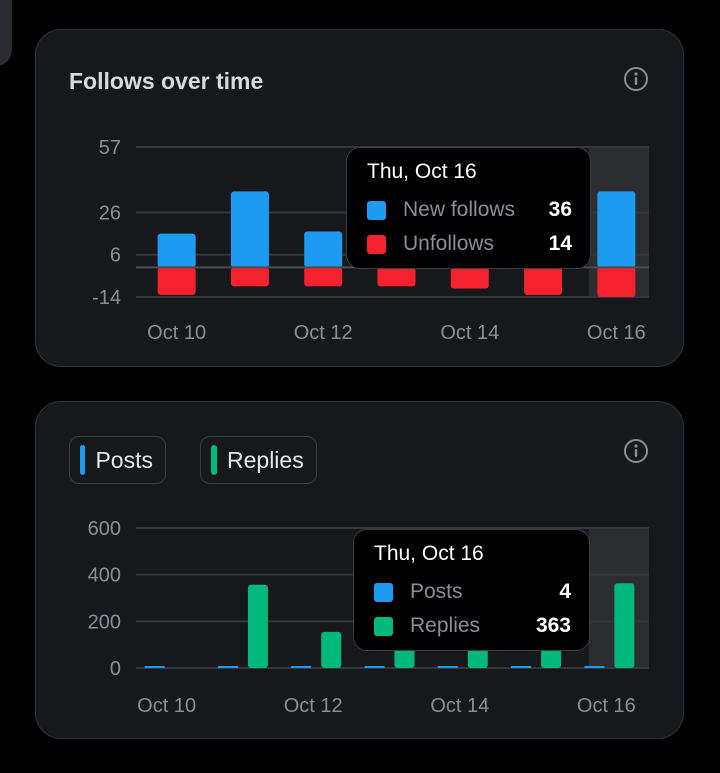  What do you see at coordinates (445, 625) in the screenshot?
I see `tooltip-label: Replies` at bounding box center [445, 625].